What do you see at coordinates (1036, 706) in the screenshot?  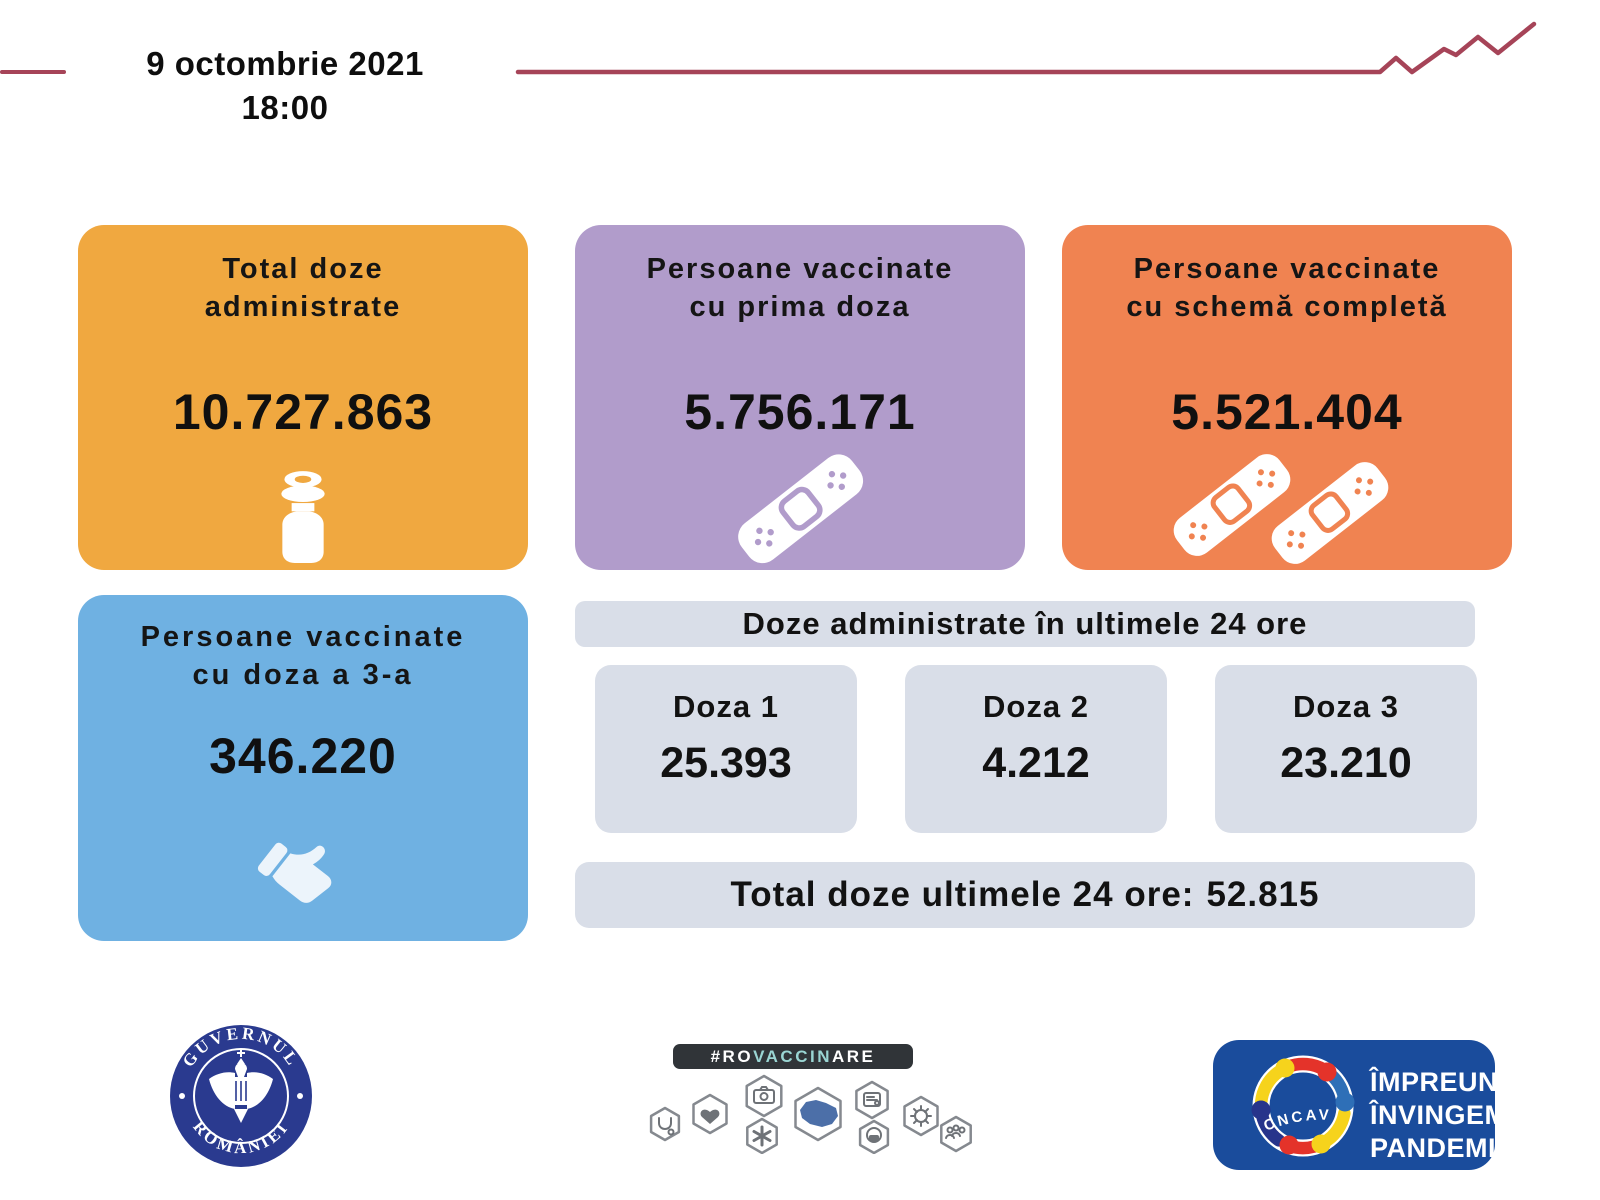 I see `dose2-label: Doza 2` at bounding box center [1036, 706].